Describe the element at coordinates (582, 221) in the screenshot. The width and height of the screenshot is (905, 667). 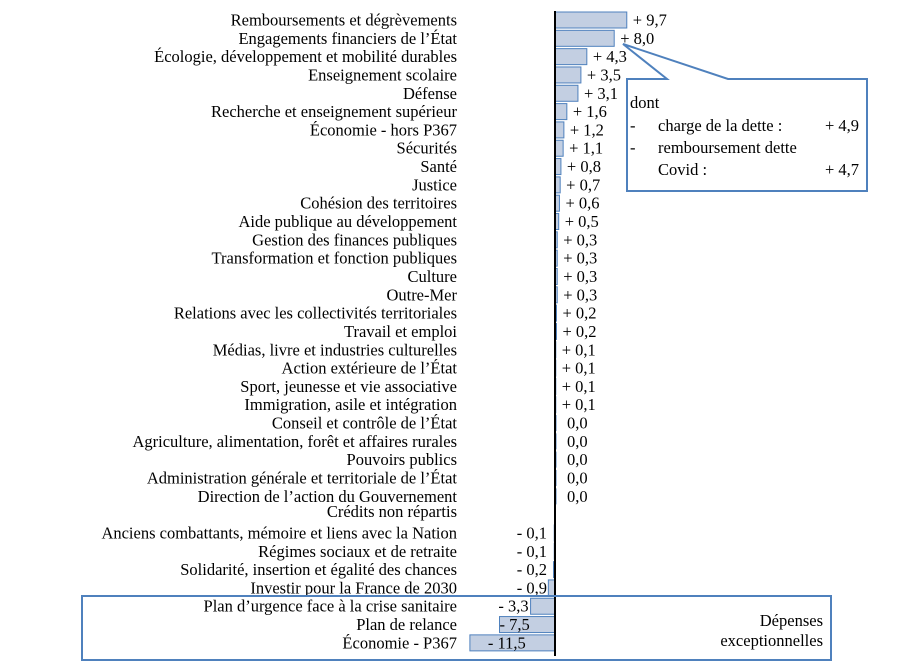
I see `value-label: + 0,5` at that location.